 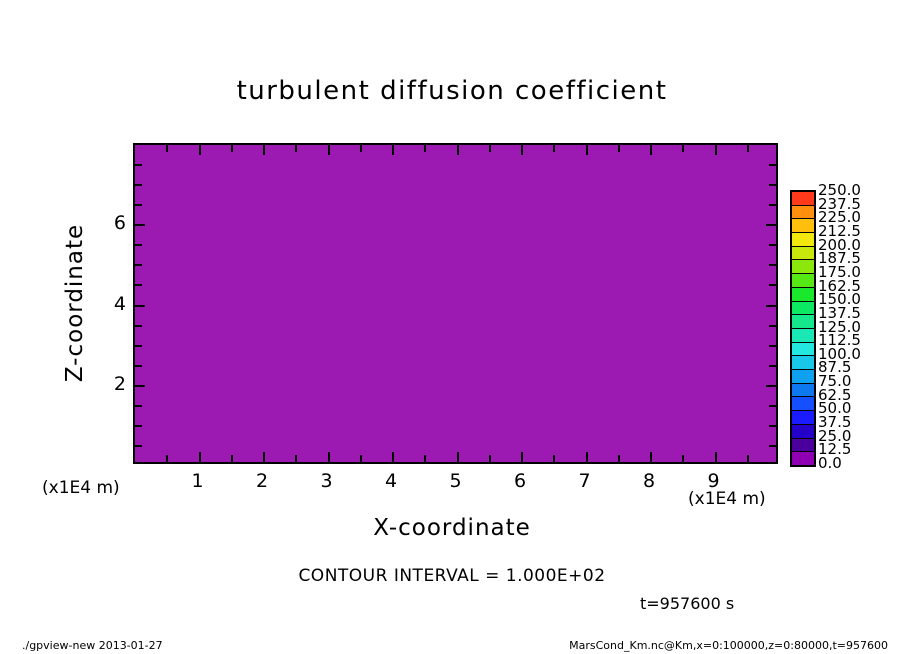 What do you see at coordinates (713, 481) in the screenshot?
I see `x-tick-label: 9` at bounding box center [713, 481].